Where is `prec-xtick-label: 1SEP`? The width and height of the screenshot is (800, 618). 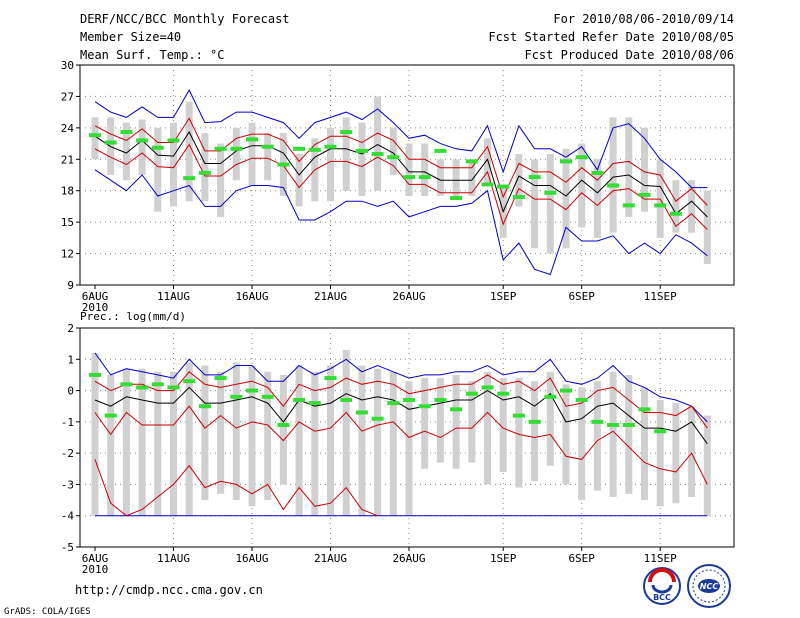 prec-xtick-label: 1SEP is located at coordinates (503, 558).